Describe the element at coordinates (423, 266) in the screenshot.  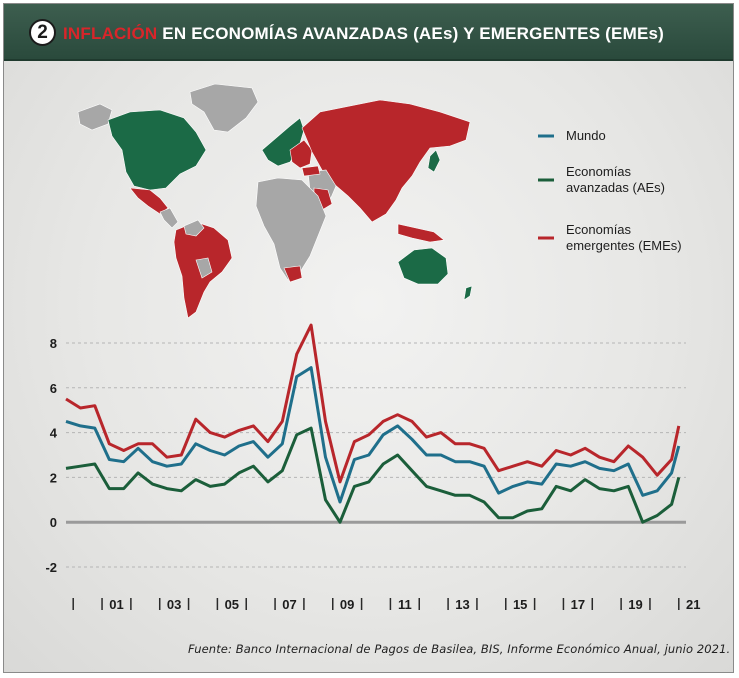
I see `map-region-australia` at that location.